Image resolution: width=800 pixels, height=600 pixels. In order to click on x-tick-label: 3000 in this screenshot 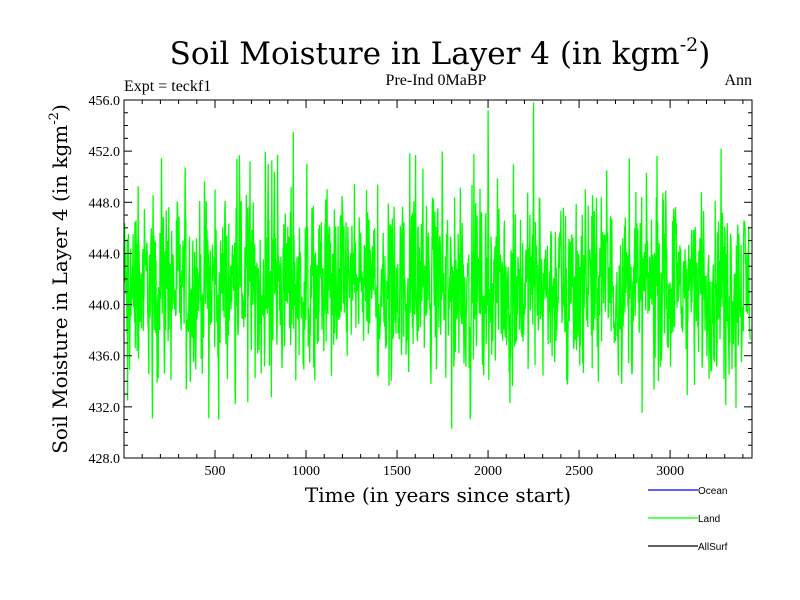, I will do `click(670, 471)`.